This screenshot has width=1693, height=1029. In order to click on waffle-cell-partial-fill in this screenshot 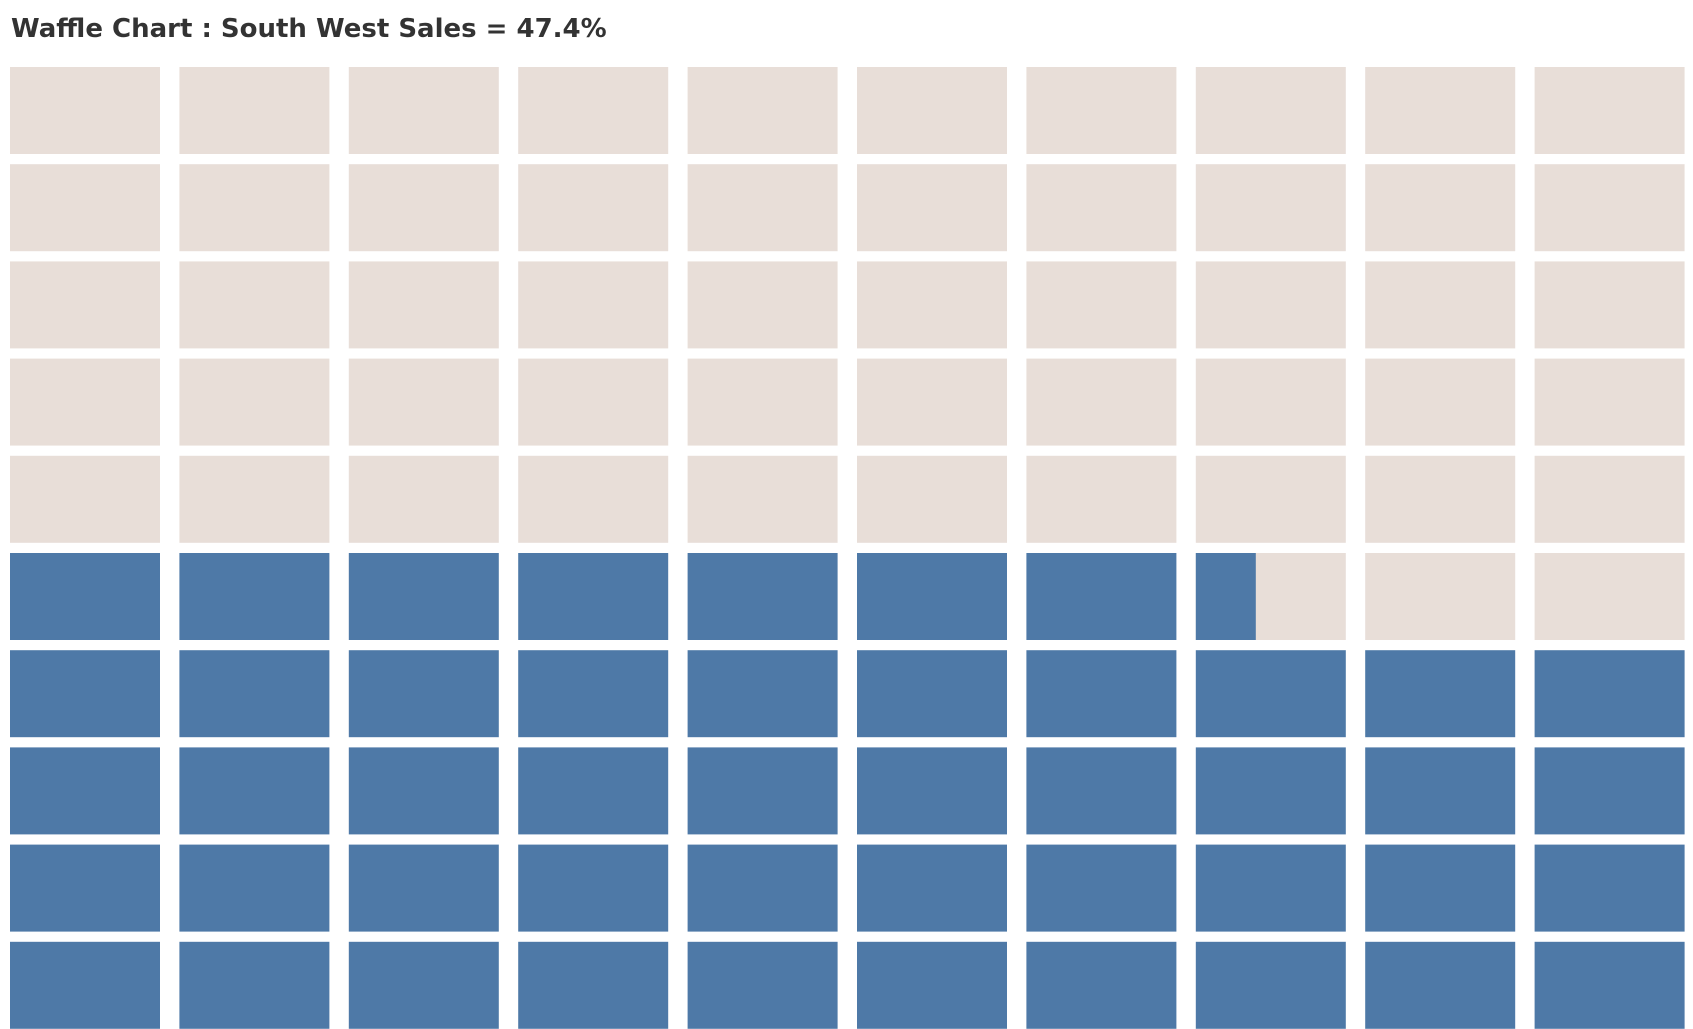, I will do `click(1225, 596)`.